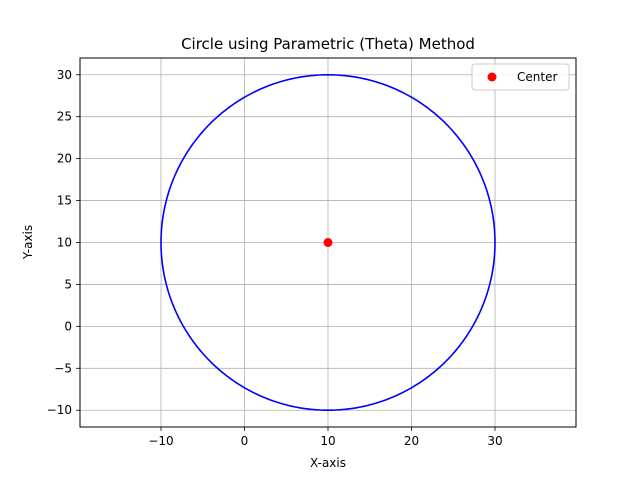  I want to click on x-tick-label: 0, so click(245, 441).